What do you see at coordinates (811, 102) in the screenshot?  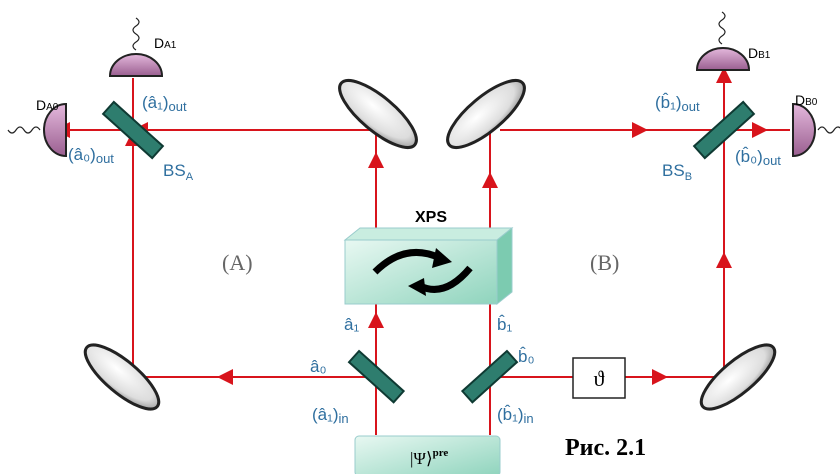 I see `detector-sub: B0` at bounding box center [811, 102].